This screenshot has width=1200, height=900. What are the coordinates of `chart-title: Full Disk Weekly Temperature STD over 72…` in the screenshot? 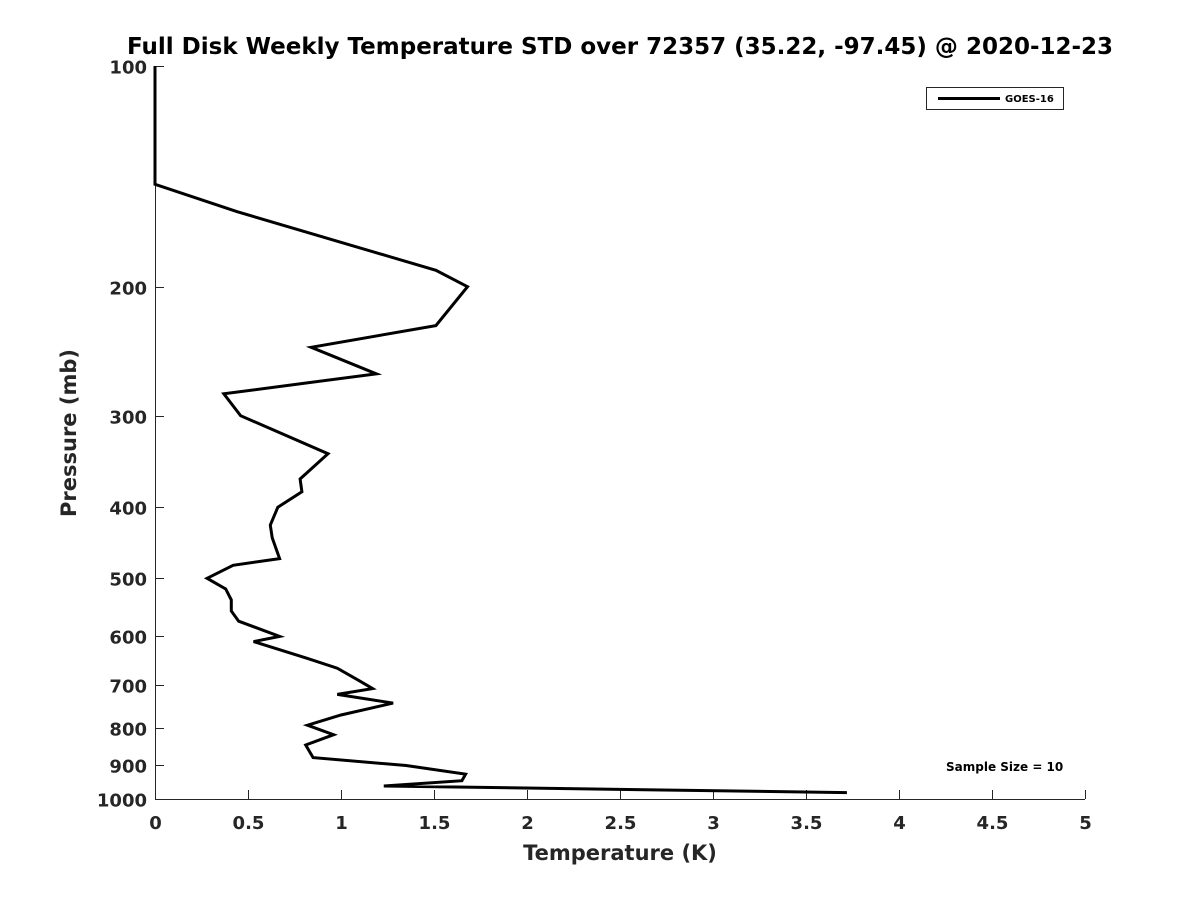 It's located at (620, 47).